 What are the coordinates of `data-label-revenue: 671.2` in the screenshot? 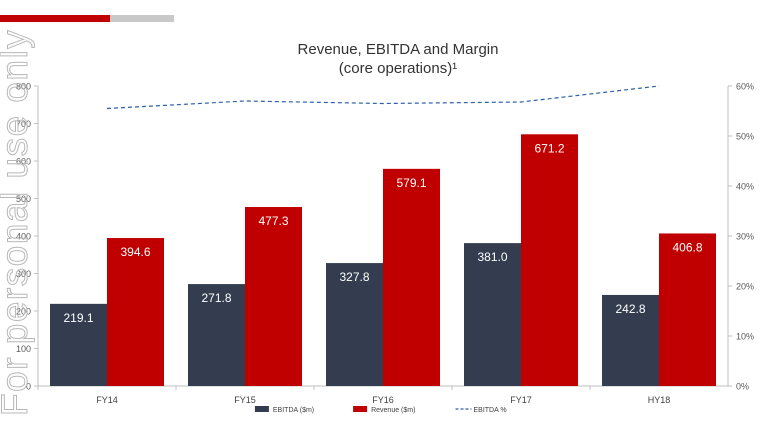 It's located at (549, 148).